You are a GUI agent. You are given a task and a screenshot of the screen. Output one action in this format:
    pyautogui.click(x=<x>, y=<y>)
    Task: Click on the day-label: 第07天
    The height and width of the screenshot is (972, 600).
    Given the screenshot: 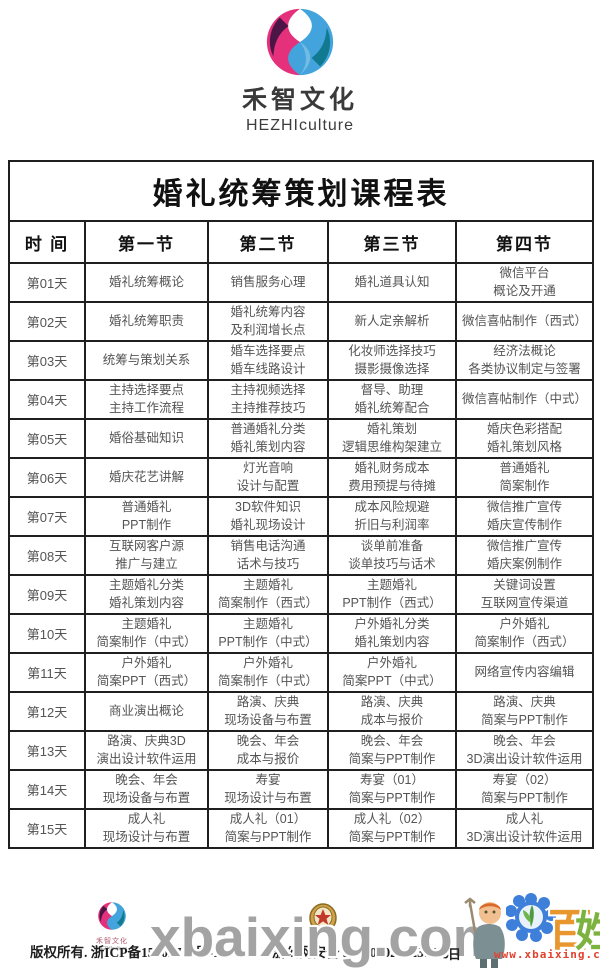 What is the action you would take?
    pyautogui.click(x=47, y=516)
    